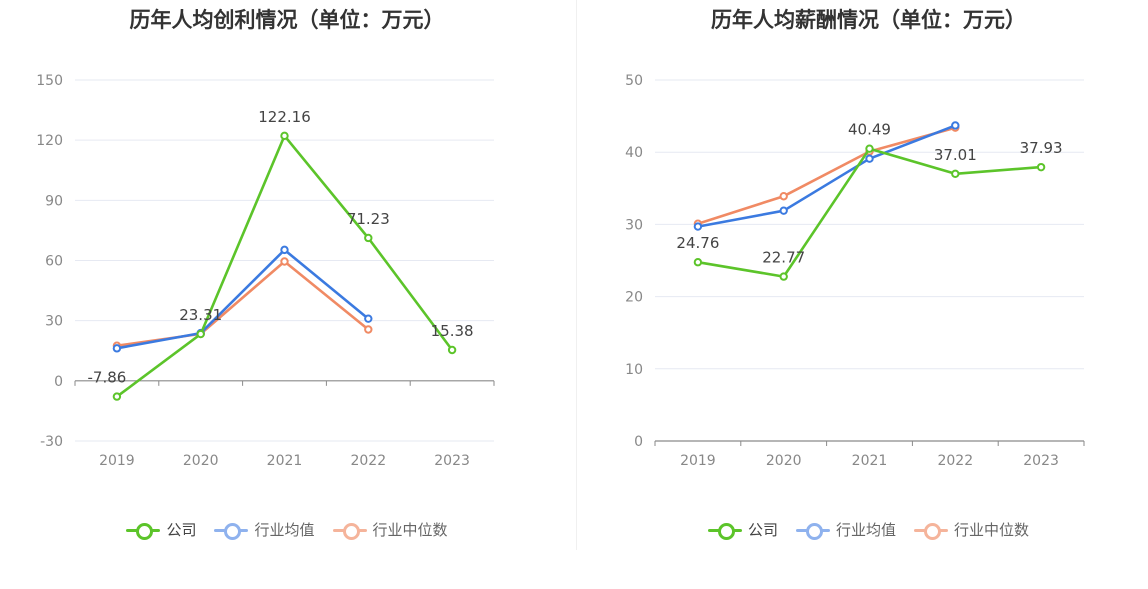 This screenshot has width=1148, height=589. What do you see at coordinates (868, 20) in the screenshot?
I see `chart-title: 历年人均薪酬情况（单位：万元）` at bounding box center [868, 20].